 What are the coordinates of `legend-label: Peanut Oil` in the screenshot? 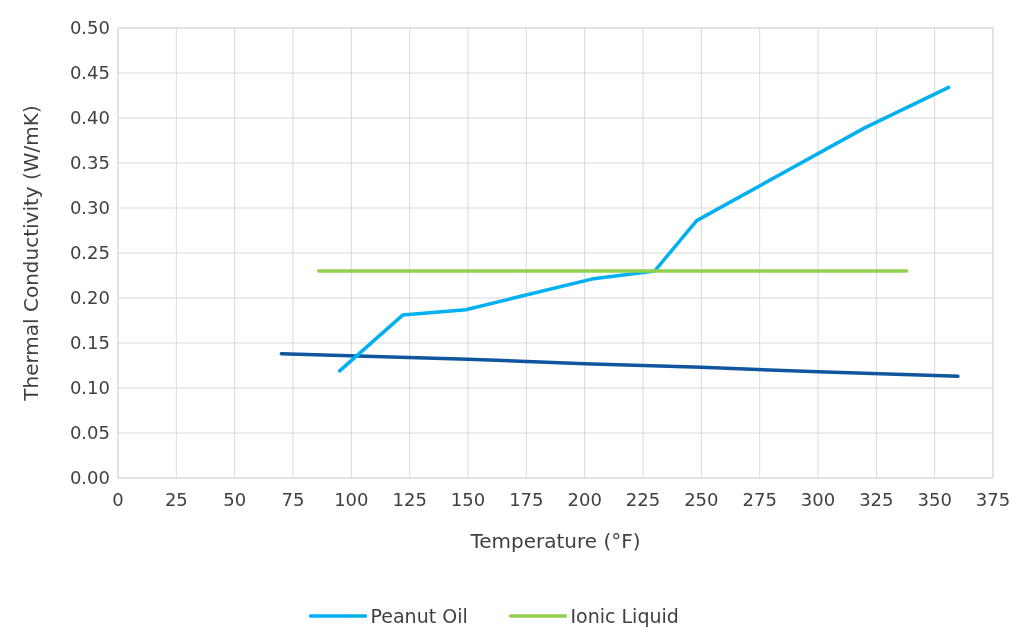 It's located at (419, 616).